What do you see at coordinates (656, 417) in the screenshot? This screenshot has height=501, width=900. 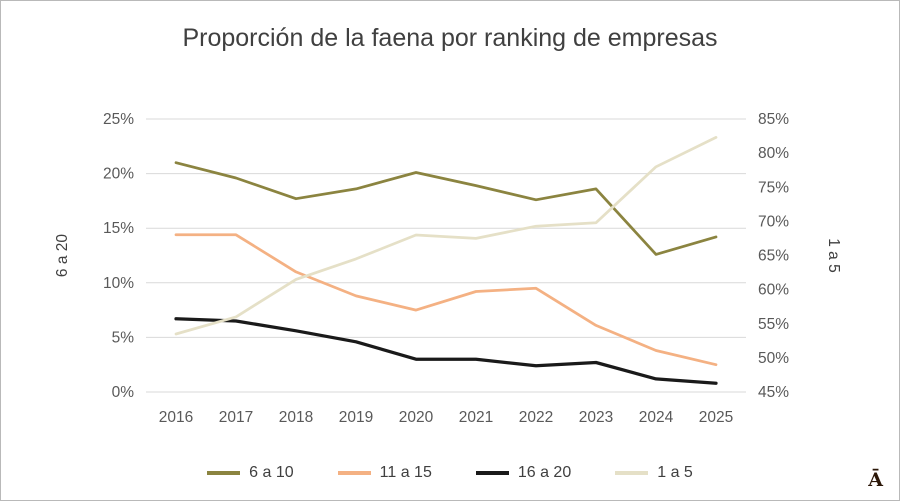 I see `x-axis-label: 2024` at bounding box center [656, 417].